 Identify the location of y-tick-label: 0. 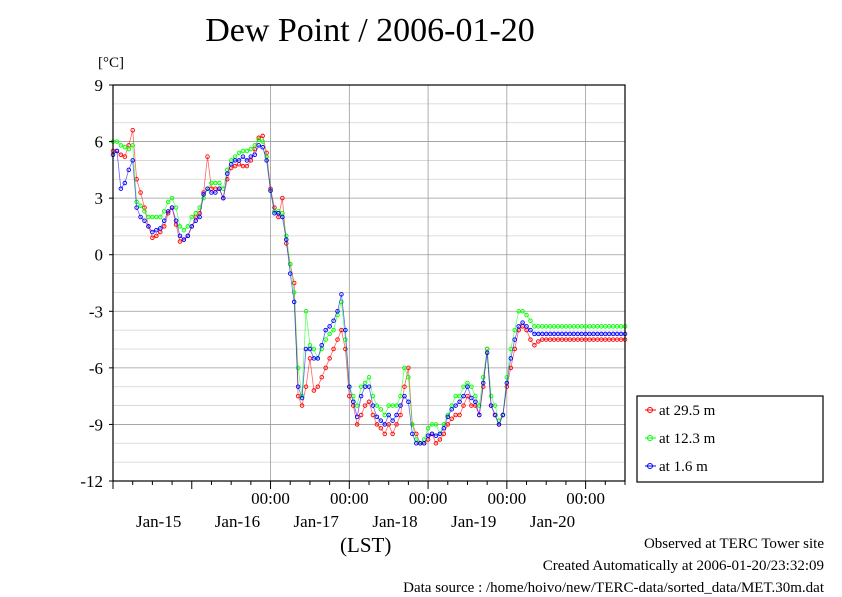
(99, 255).